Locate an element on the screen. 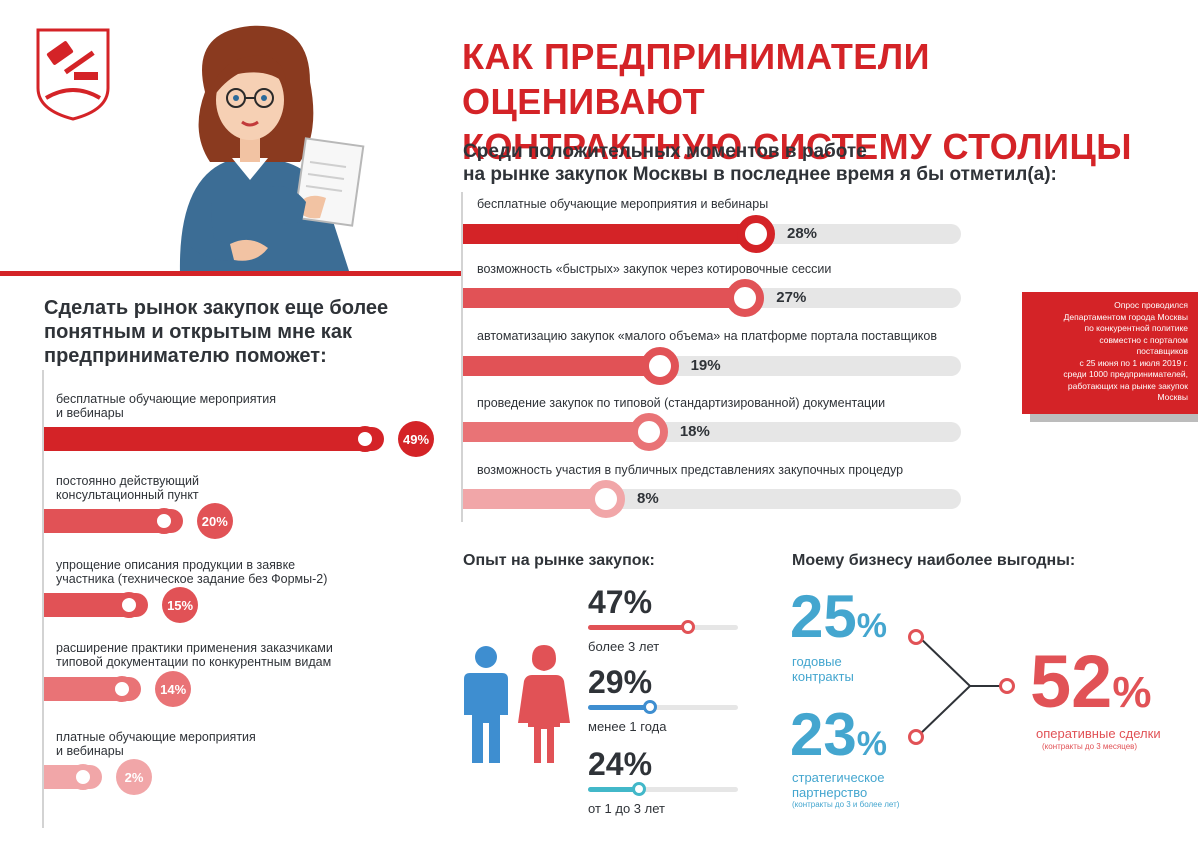 The height and width of the screenshot is (849, 1200). title-line-1: КАК ПРЕДПРИНИМАТЕЛИ ОЦЕНИВАЮТ is located at coordinates (696, 79).